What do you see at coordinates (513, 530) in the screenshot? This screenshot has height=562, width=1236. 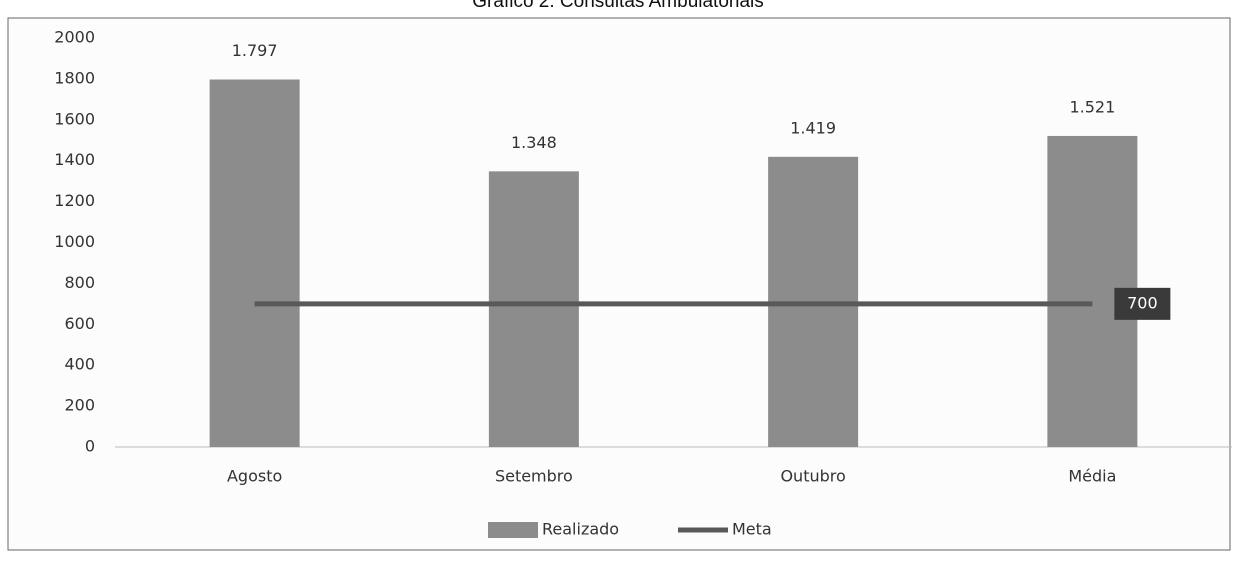 I see `legend-swatch` at bounding box center [513, 530].